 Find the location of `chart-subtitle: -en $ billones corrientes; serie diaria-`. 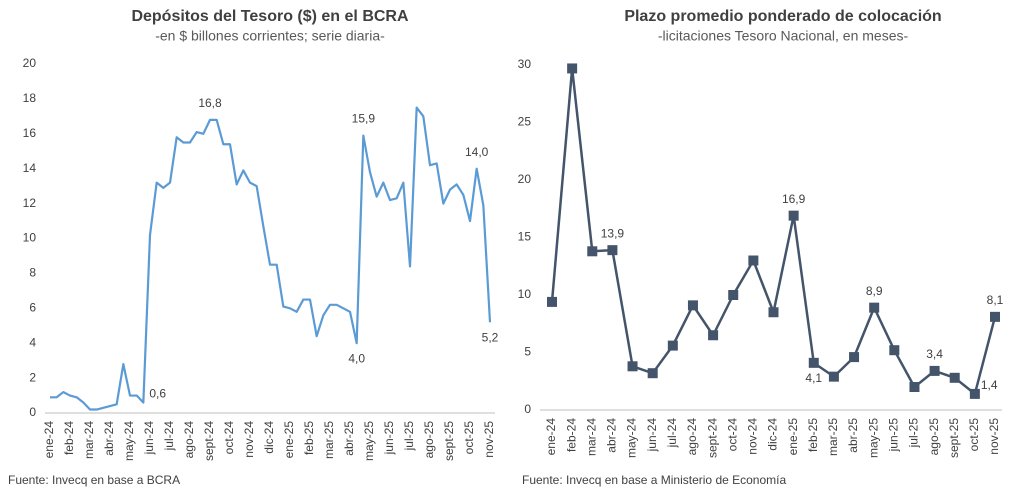

chart-subtitle: -en $ billones corrientes; serie diaria- is located at coordinates (270, 36).